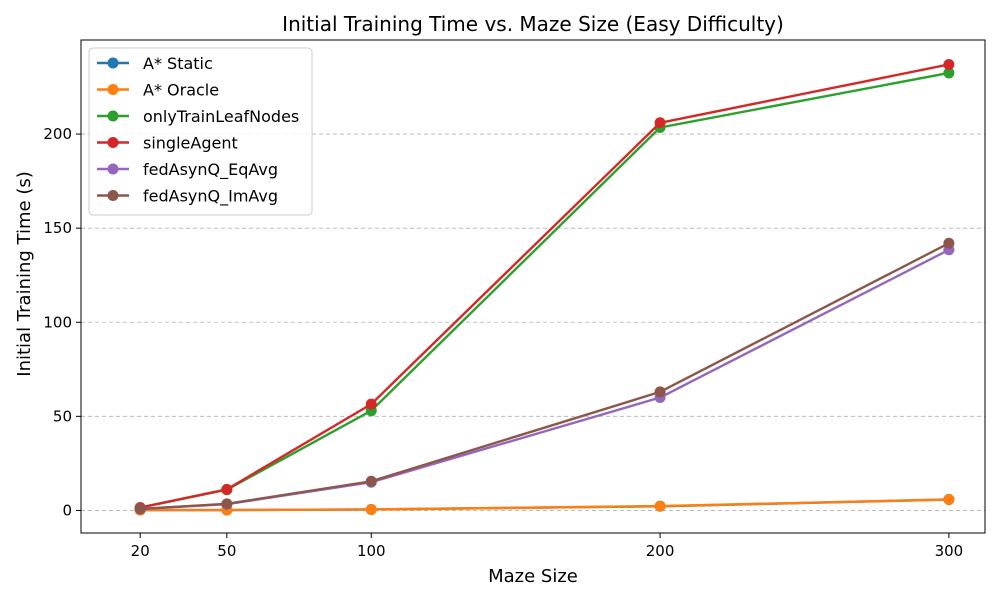  I want to click on legend-label: fedAsynQ_EqAvg, so click(210, 170).